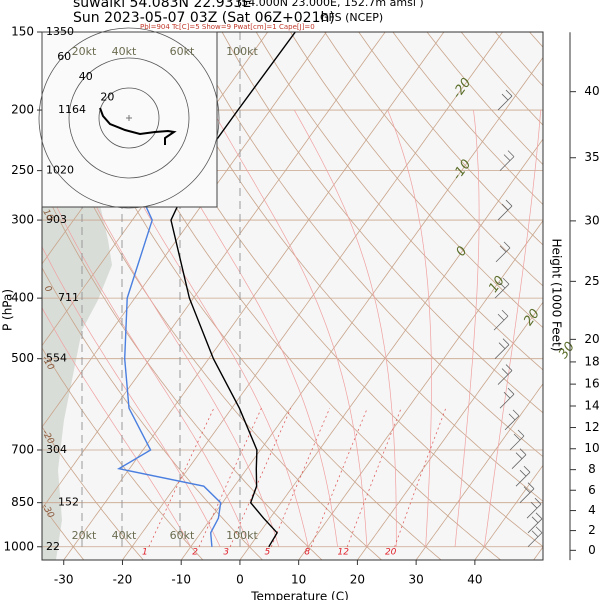 The width and height of the screenshot is (600, 600). I want to click on x-tick-label: -10, so click(181, 580).